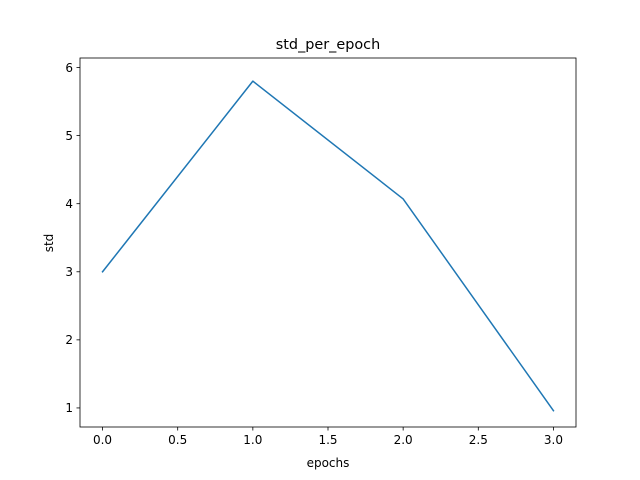  Describe the element at coordinates (553, 440) in the screenshot. I see `x-tick-label: 3.0` at that location.